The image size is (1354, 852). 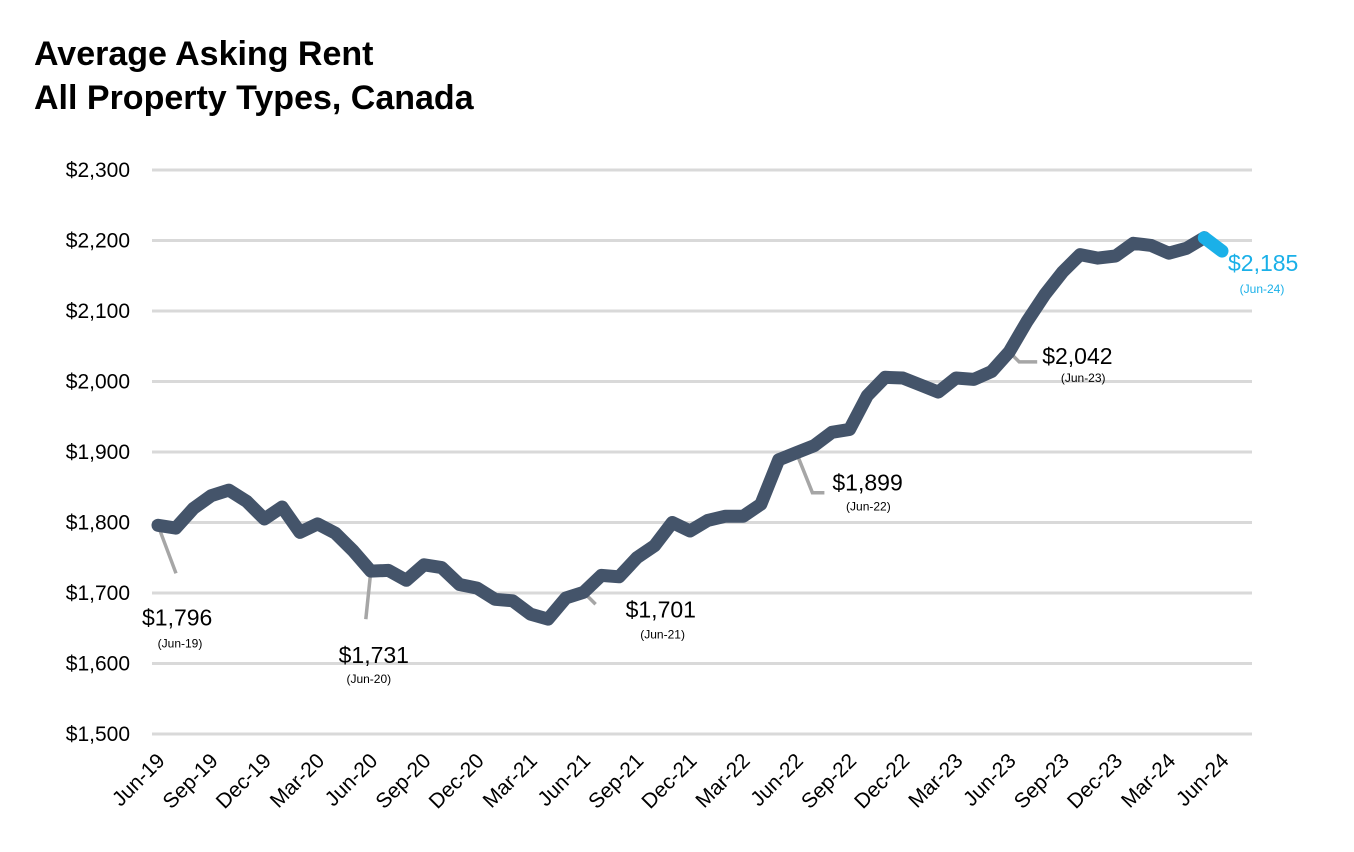 What do you see at coordinates (352, 780) in the screenshot?
I see `x-tick-label: Jun-20` at bounding box center [352, 780].